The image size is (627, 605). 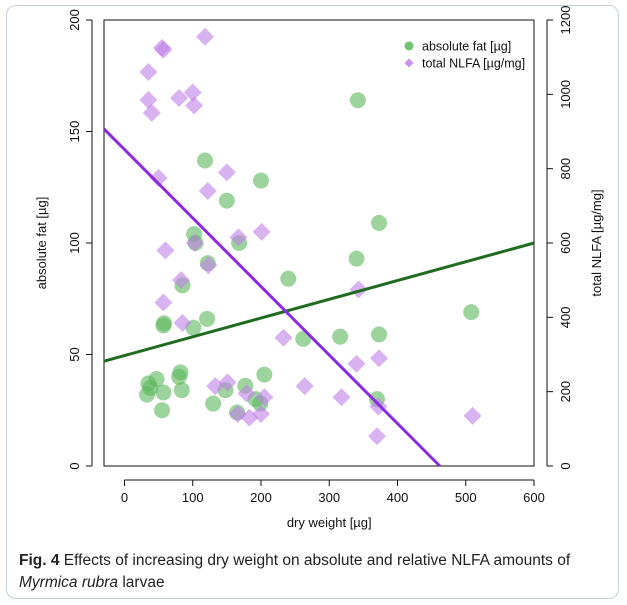 What do you see at coordinates (565, 465) in the screenshot?
I see `right-tick-label: 0` at bounding box center [565, 465].